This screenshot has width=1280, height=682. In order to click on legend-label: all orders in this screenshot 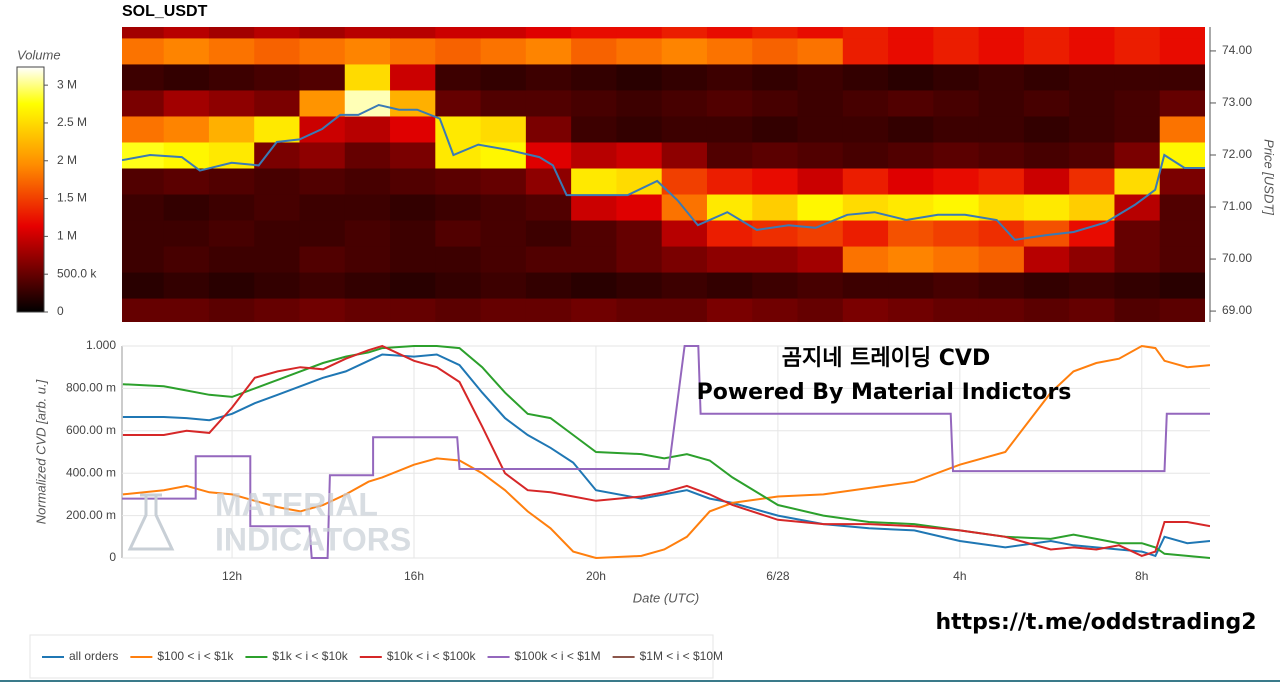, I will do `click(93, 656)`.